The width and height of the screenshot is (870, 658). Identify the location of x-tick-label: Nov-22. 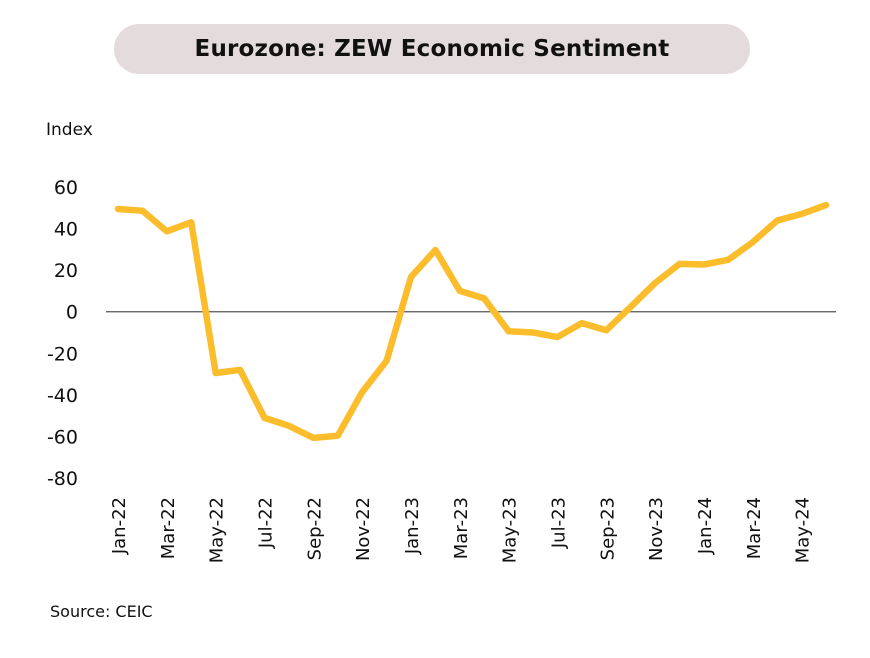
(363, 529).